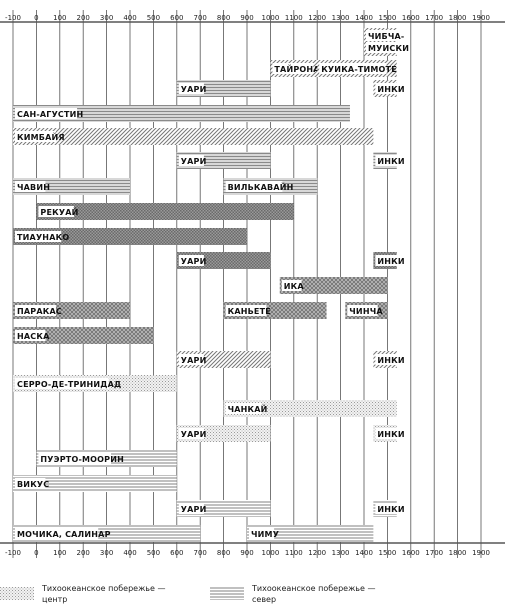 The width and height of the screenshot is (505, 615). I want to click on bar-label: ТАЙРОНА, so click(297, 68).